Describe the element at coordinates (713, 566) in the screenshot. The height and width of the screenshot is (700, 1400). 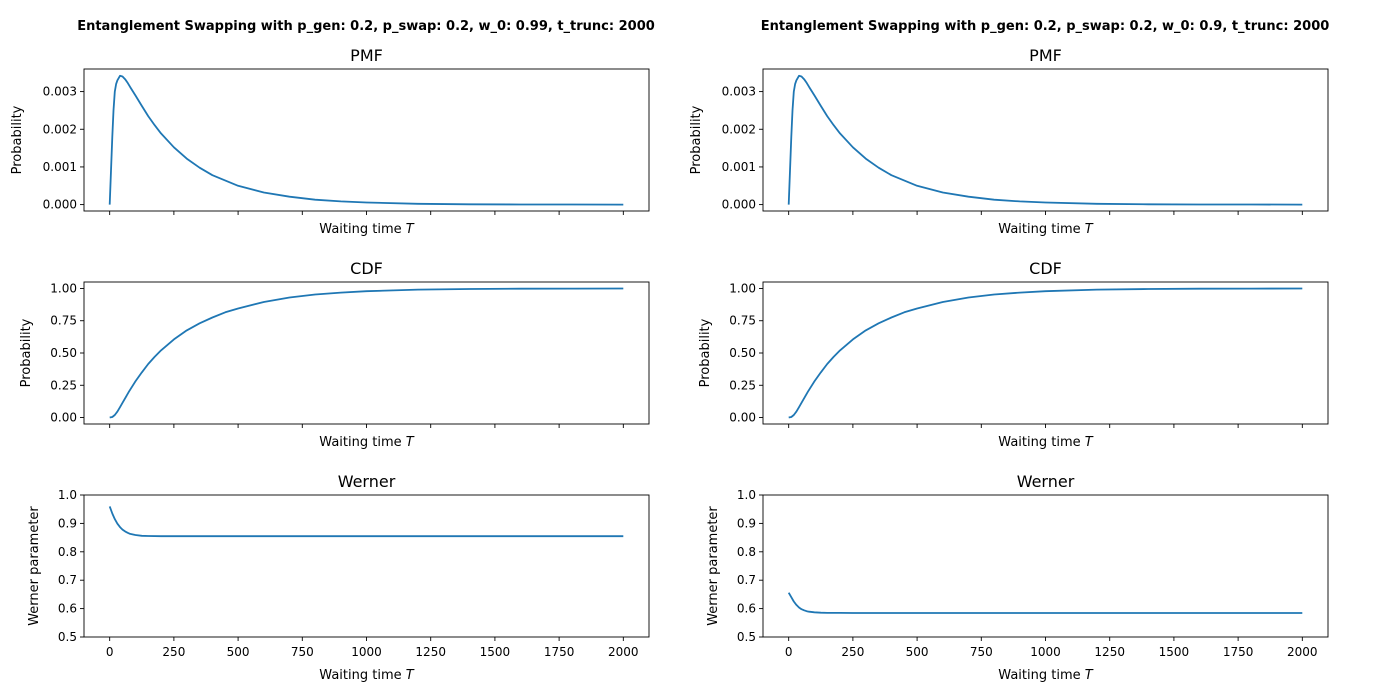
I see `y-axis-label-c1-r2: Werner parameter` at that location.